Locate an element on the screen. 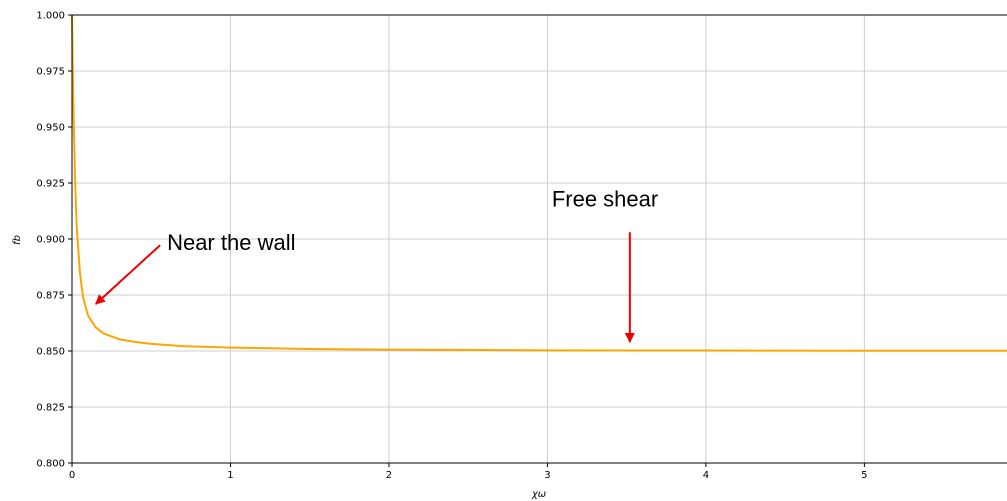 The image size is (1007, 501). x-tick-label-4: 4 is located at coordinates (706, 475).